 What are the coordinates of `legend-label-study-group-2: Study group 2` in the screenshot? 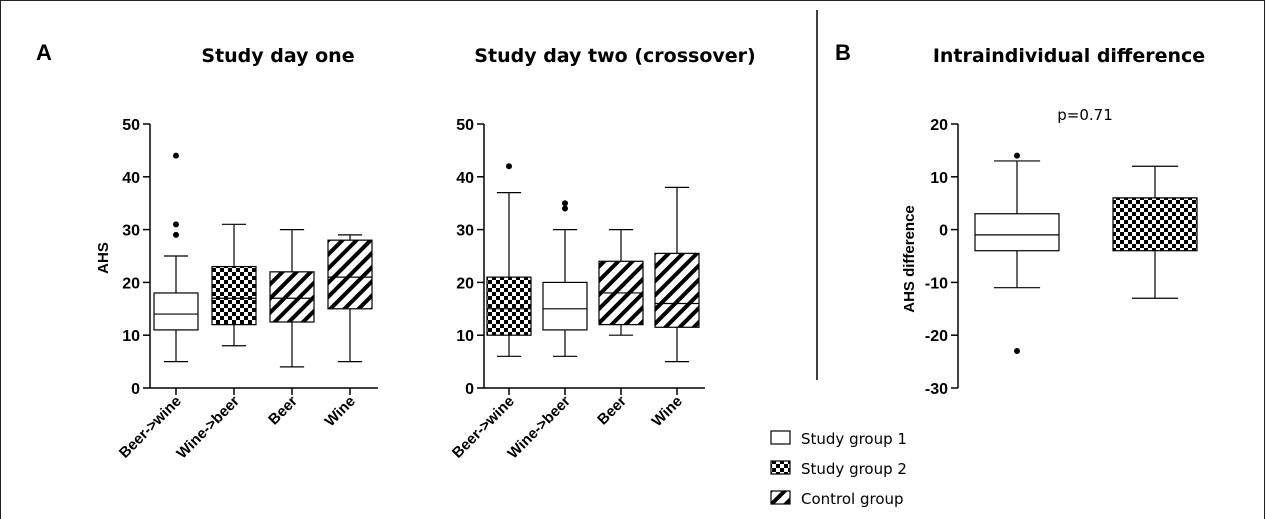 It's located at (854, 469).